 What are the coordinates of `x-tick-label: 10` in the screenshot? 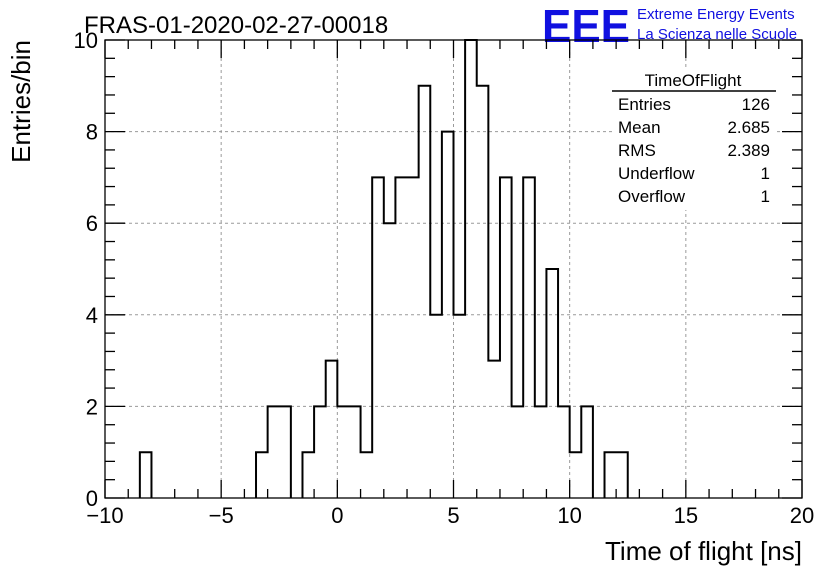 It's located at (569, 515).